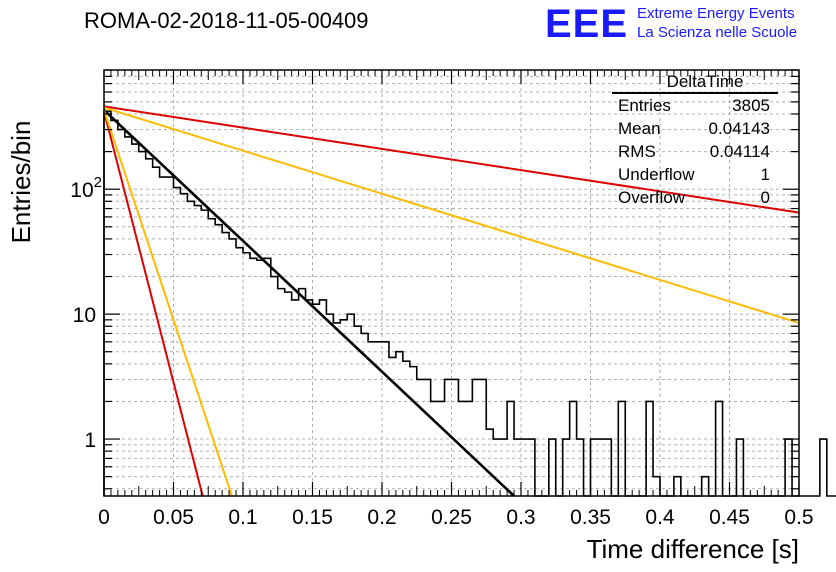  I want to click on stat-row-overflow: Overflow 0, so click(695, 197).